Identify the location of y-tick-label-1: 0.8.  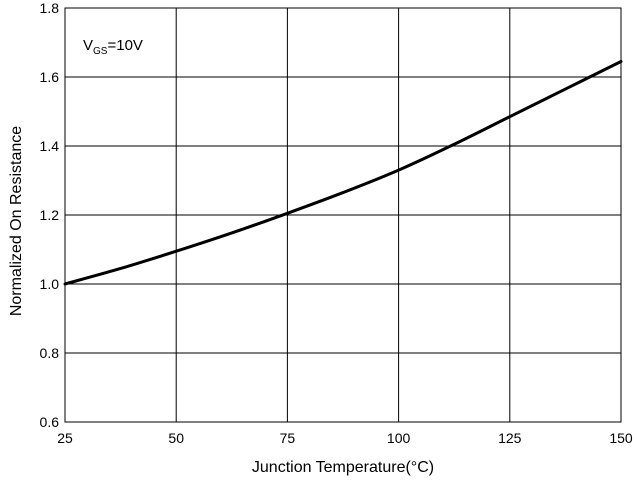
(50, 353).